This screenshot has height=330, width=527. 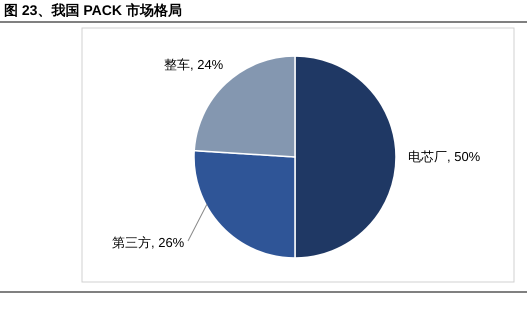 What do you see at coordinates (93, 10) in the screenshot?
I see `chart-title: 图 23、我国 PACK 市场格局` at bounding box center [93, 10].